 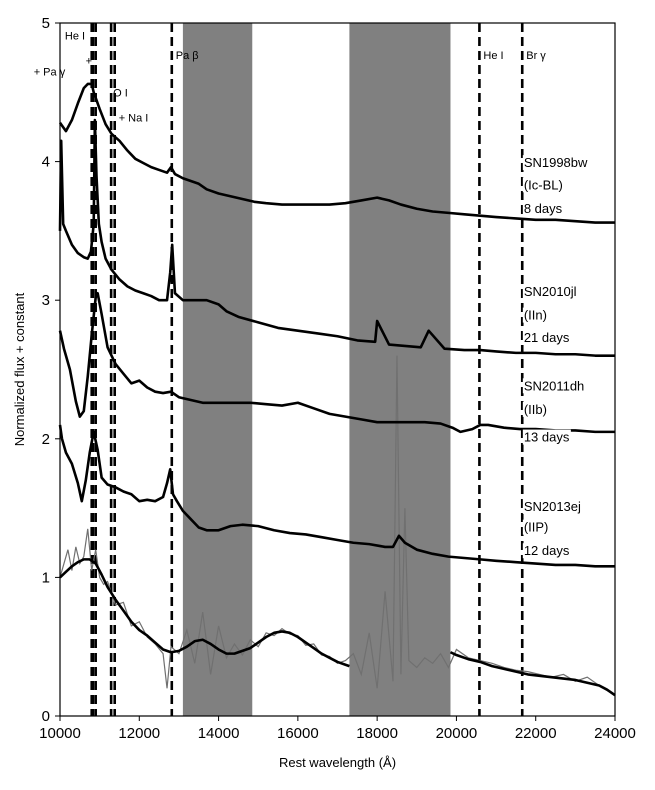 I want to click on line-id-label-7: He I, so click(x=493, y=56).